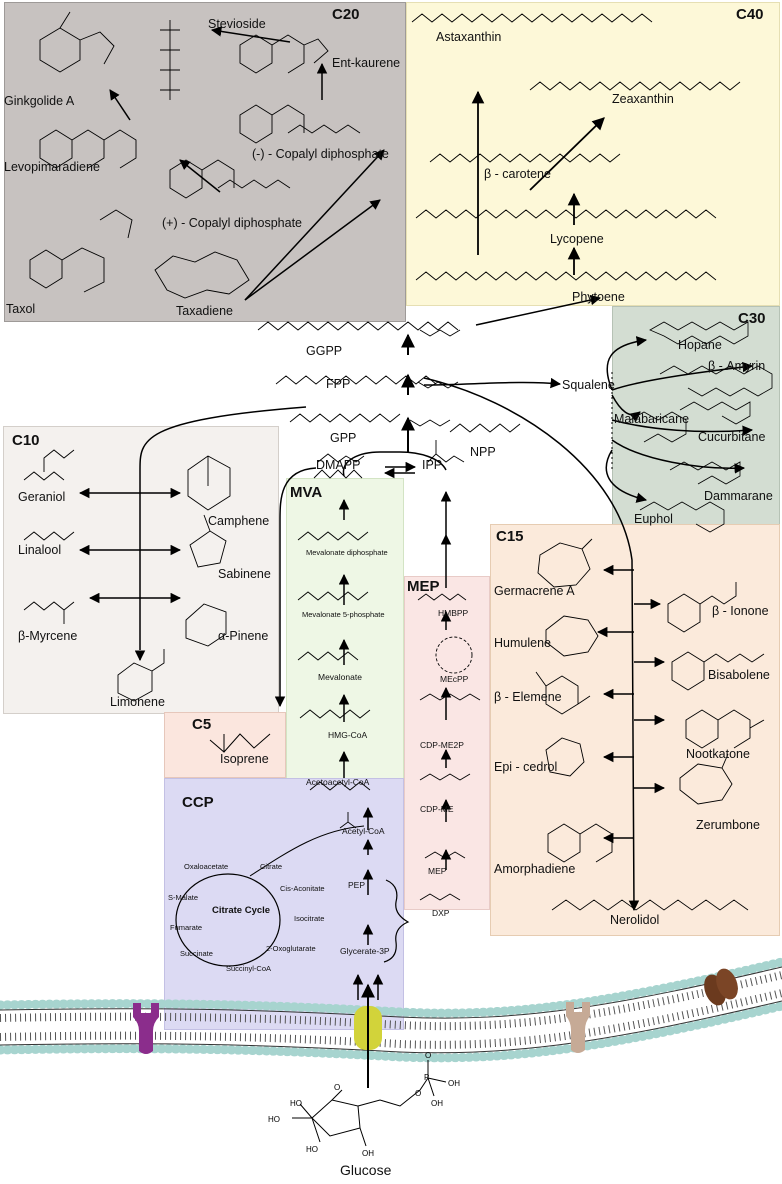 The image size is (782, 1184). I want to click on label-glycerate-3p: Glycerate-3P, so click(365, 951).